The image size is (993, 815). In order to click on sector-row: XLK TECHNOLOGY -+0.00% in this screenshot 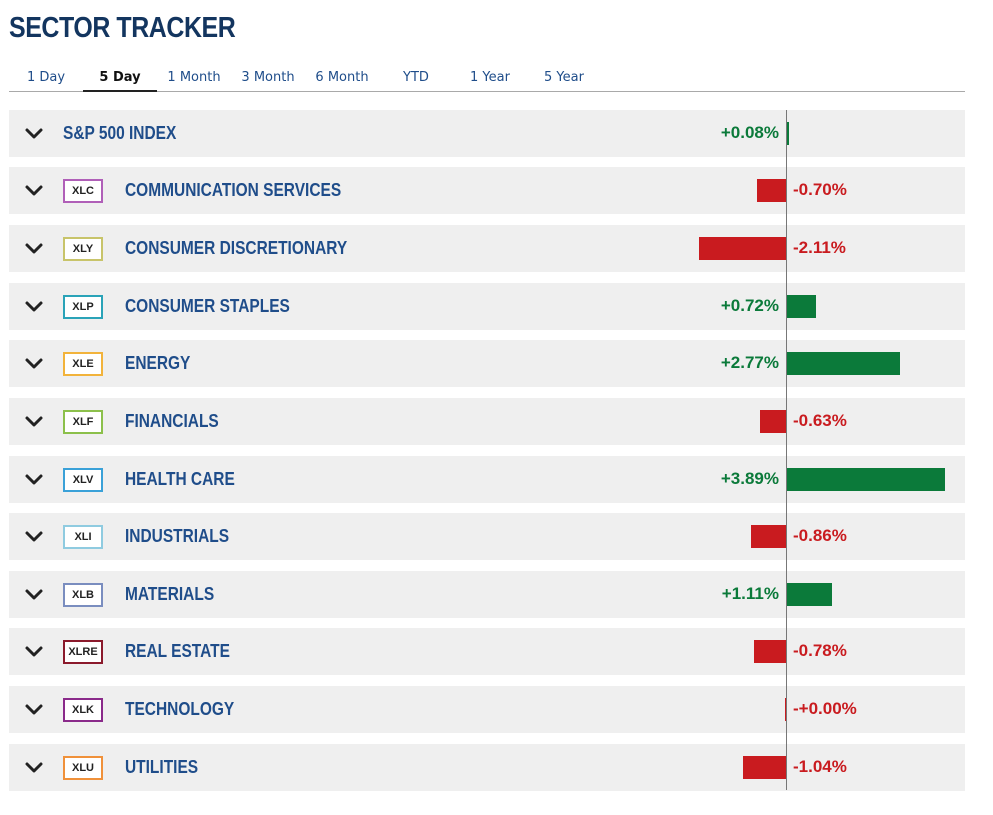, I will do `click(487, 709)`.